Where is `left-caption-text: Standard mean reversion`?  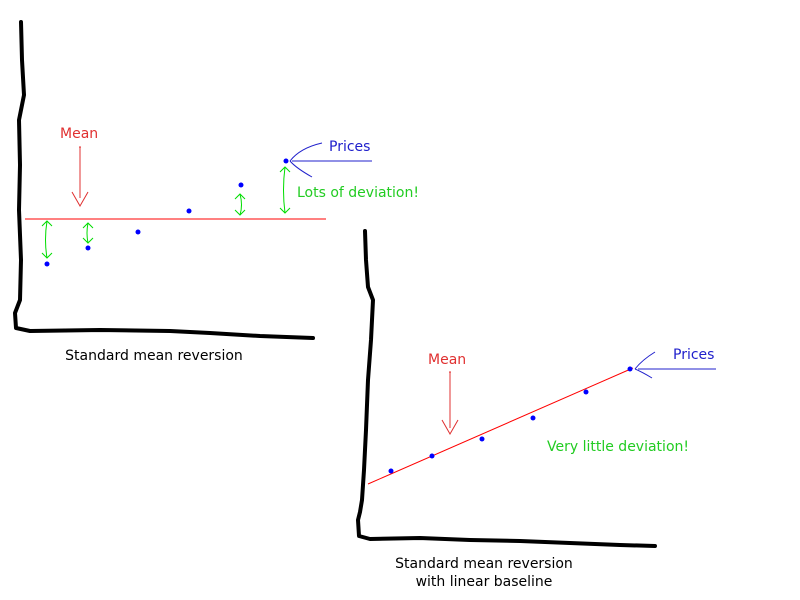 left-caption-text: Standard mean reversion is located at coordinates (154, 356).